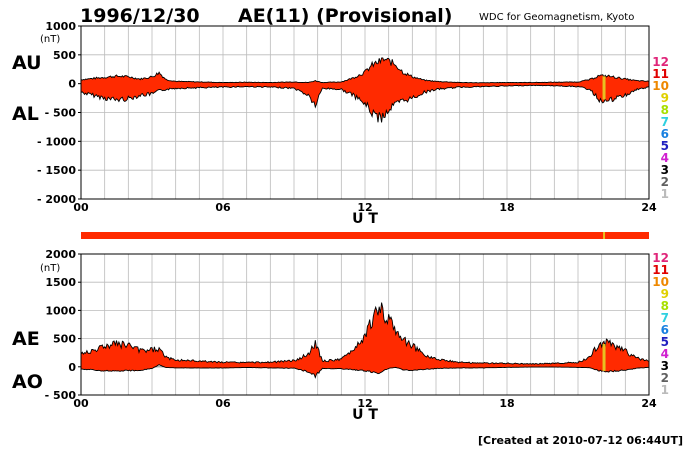 The width and height of the screenshot is (700, 450). Describe the element at coordinates (140, 16) in the screenshot. I see `plot-date: 1996/12/30` at that location.